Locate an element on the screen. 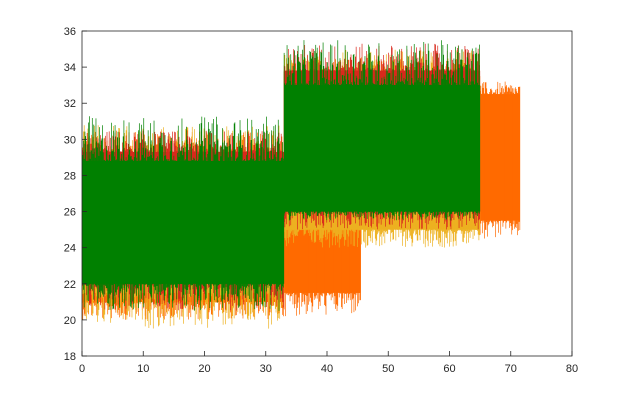  x-tick-label: 40 is located at coordinates (327, 369).